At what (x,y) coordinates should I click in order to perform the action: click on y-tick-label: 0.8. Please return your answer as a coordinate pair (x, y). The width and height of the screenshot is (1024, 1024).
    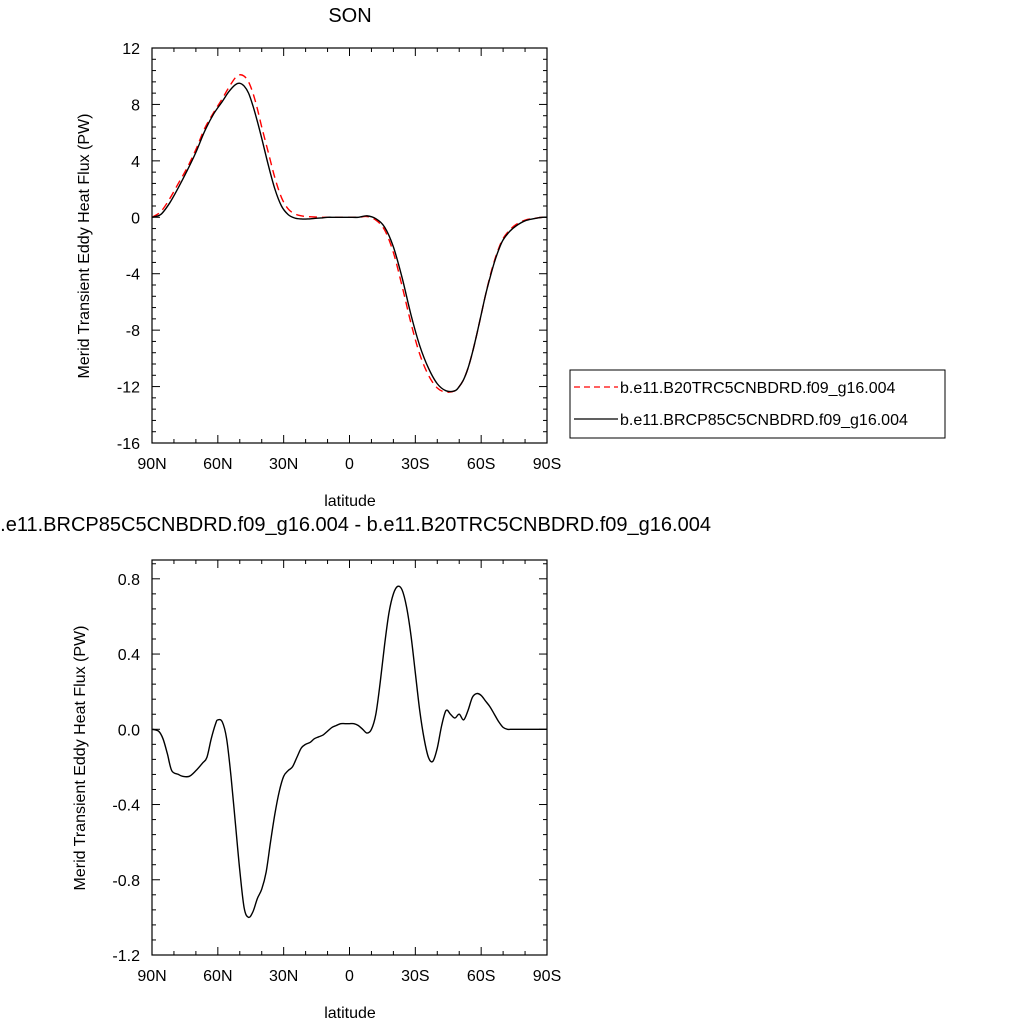
    Looking at the image, I should click on (129, 580).